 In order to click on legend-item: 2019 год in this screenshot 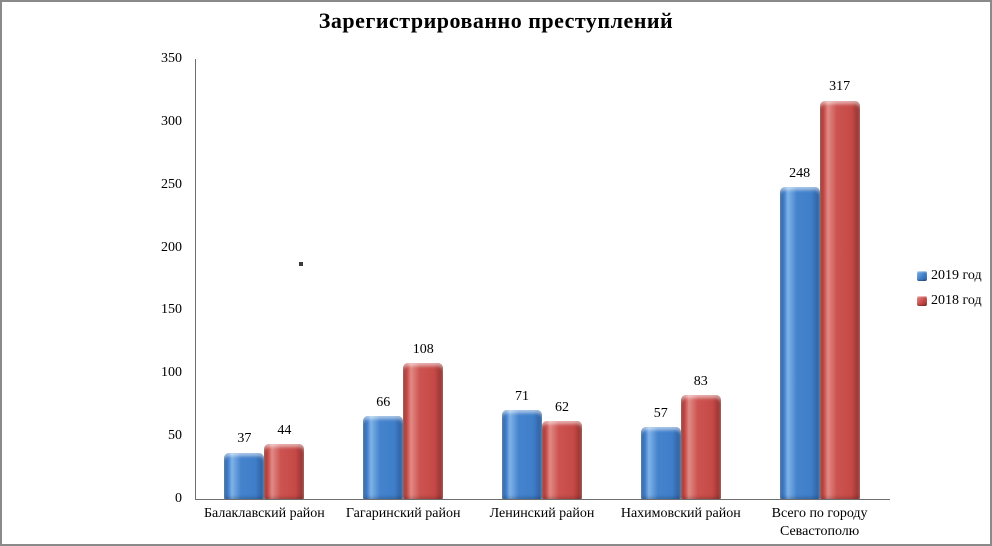, I will do `click(949, 276)`.